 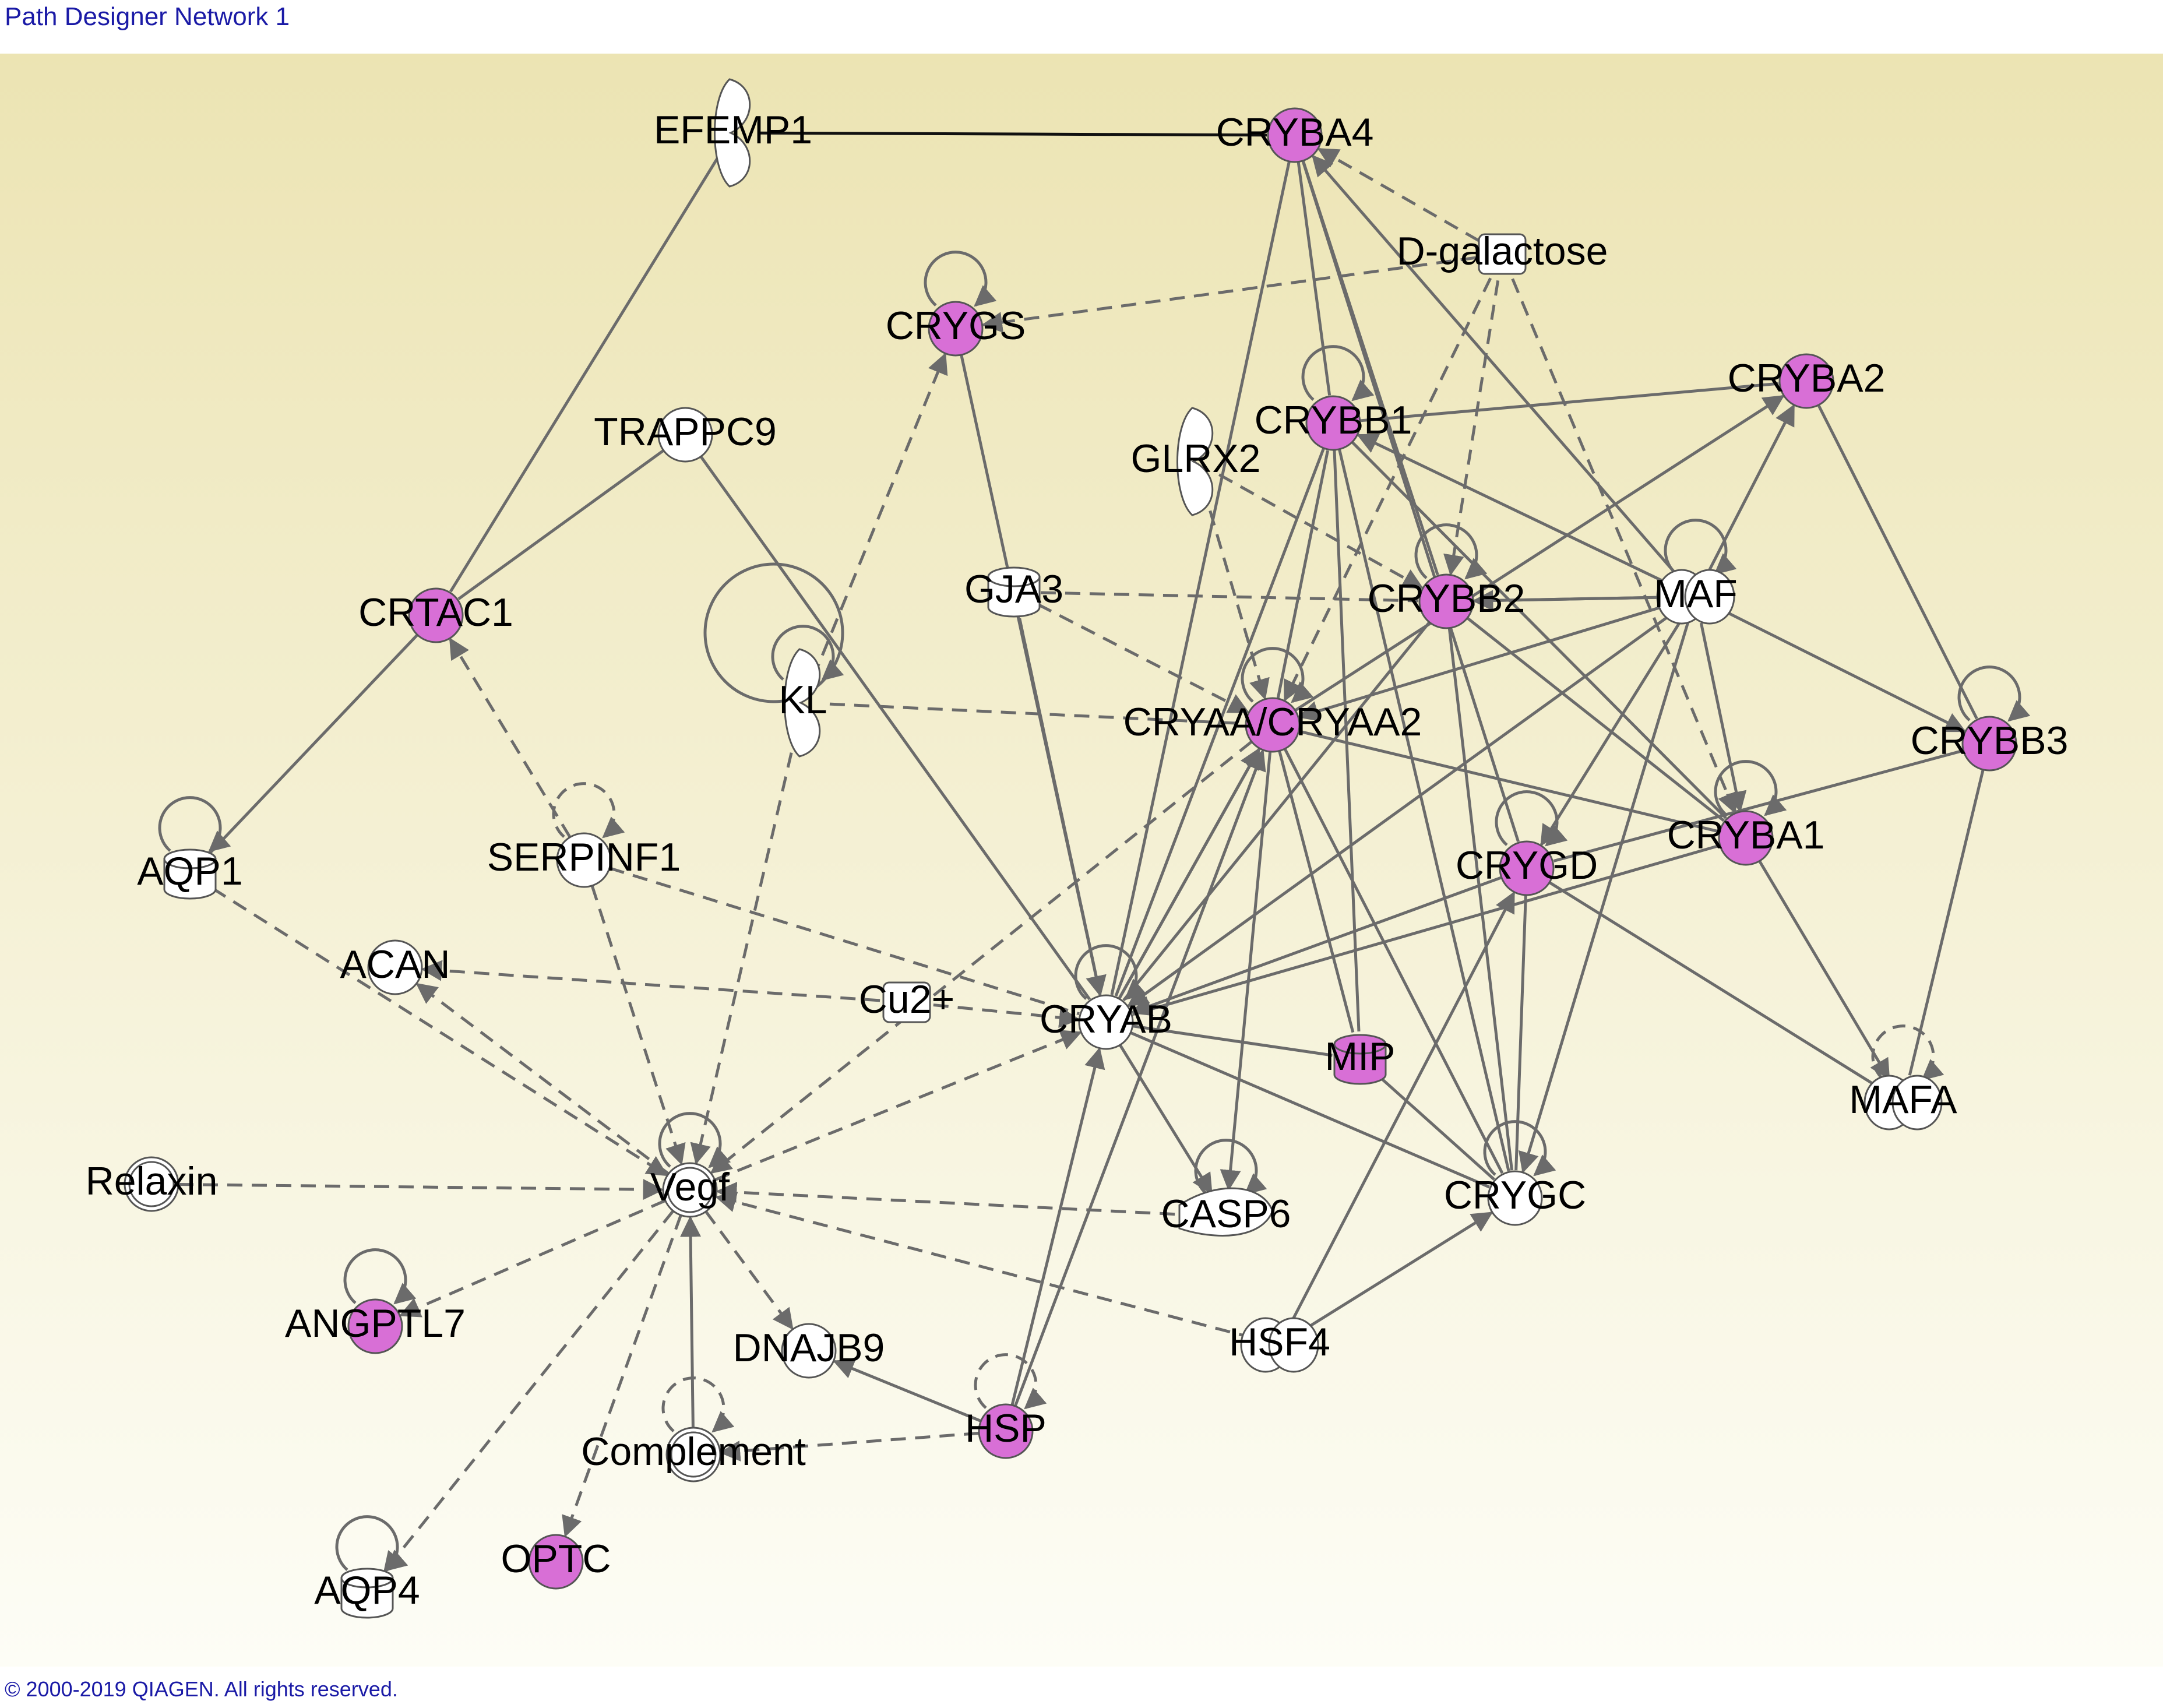 What do you see at coordinates (1316, 946) in the screenshot?
I see `edge-crygd-to-cryab` at bounding box center [1316, 946].